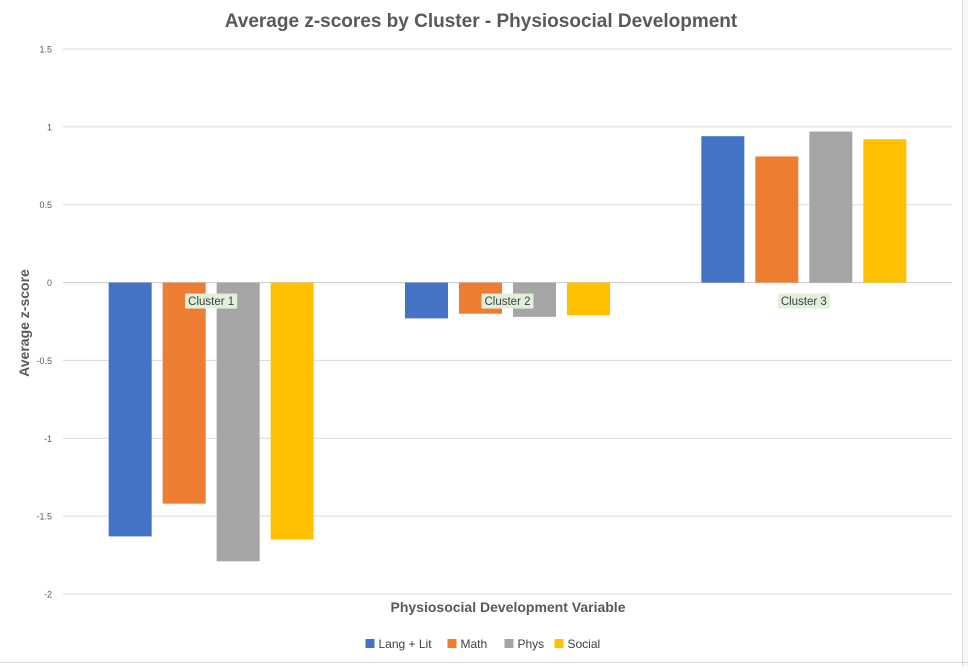 Image resolution: width=968 pixels, height=671 pixels. What do you see at coordinates (48, 439) in the screenshot?
I see `y-tick-label: -1` at bounding box center [48, 439].